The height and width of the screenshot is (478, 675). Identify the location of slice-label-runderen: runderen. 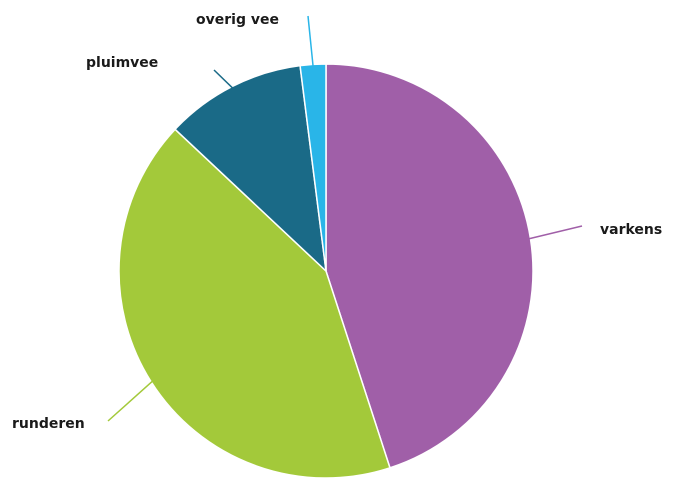
(48, 424).